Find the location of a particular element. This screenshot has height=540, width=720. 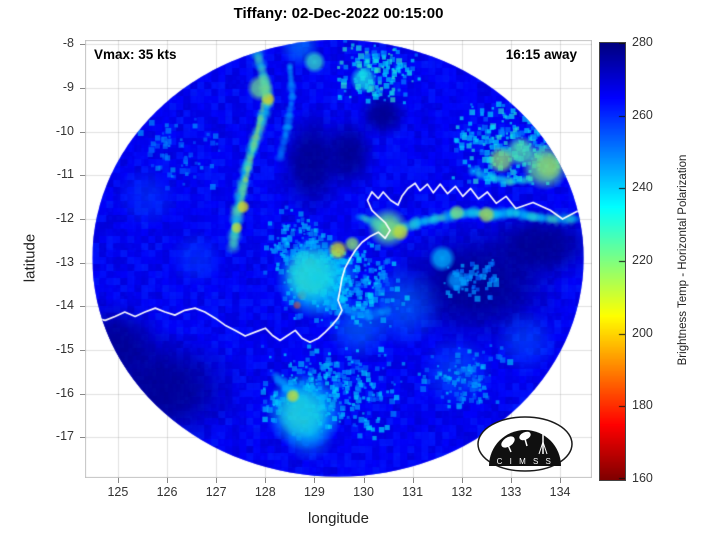

cimss-logo: C I M S S is located at coordinates (525, 444).